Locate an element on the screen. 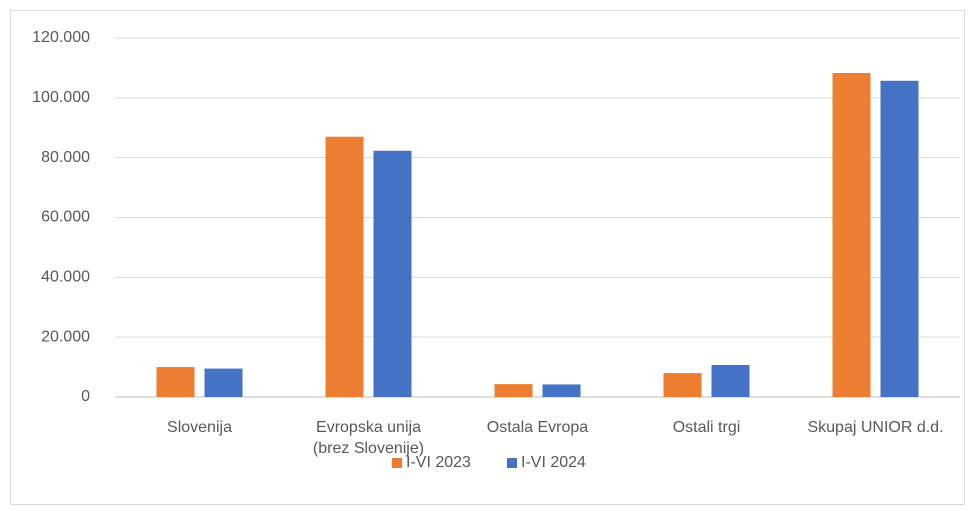  x-tick-label: Skupaj UNIOR d.d. is located at coordinates (875, 427).